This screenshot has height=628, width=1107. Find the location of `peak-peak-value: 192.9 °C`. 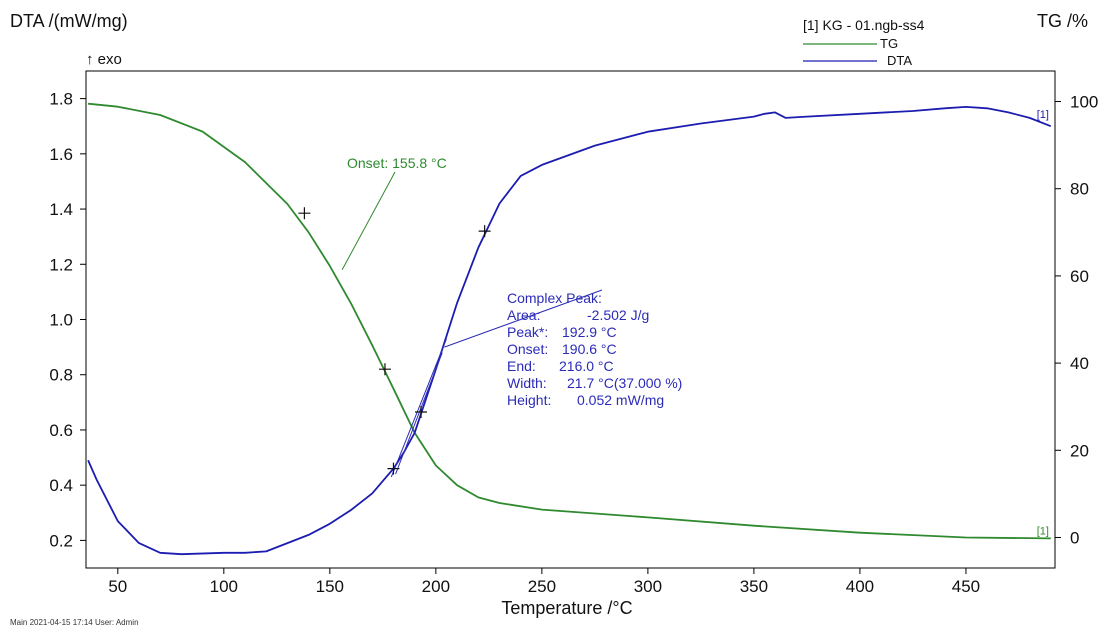

peak-peak-value: 192.9 °C is located at coordinates (589, 332).